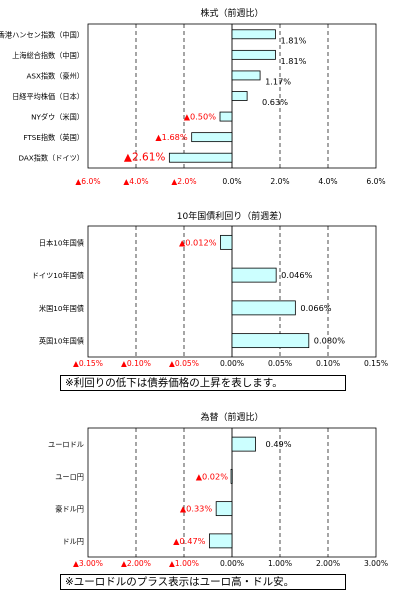 This screenshot has width=417, height=616. Describe the element at coordinates (61, 341) in the screenshot. I see `category-label: 英国10年国債` at that location.